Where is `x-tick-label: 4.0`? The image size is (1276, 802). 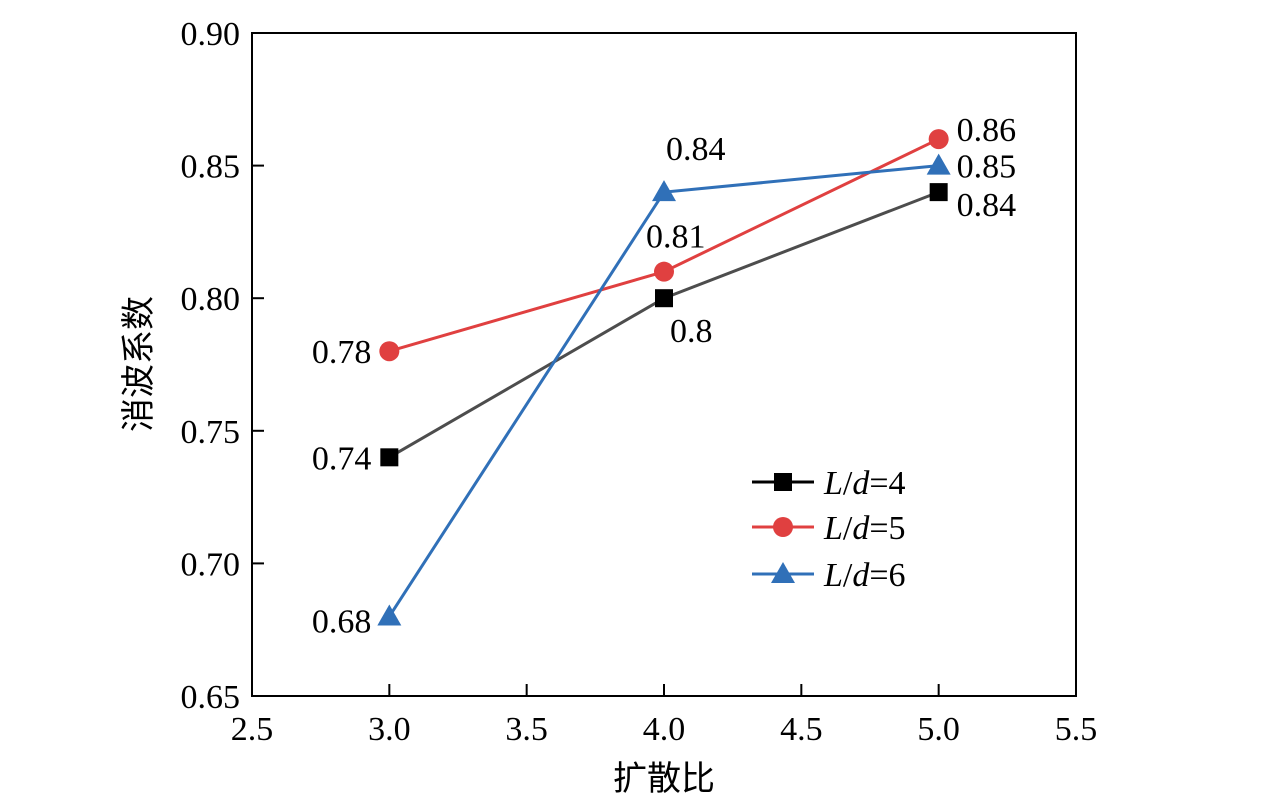
x-tick-label: 4.0 is located at coordinates (664, 729).